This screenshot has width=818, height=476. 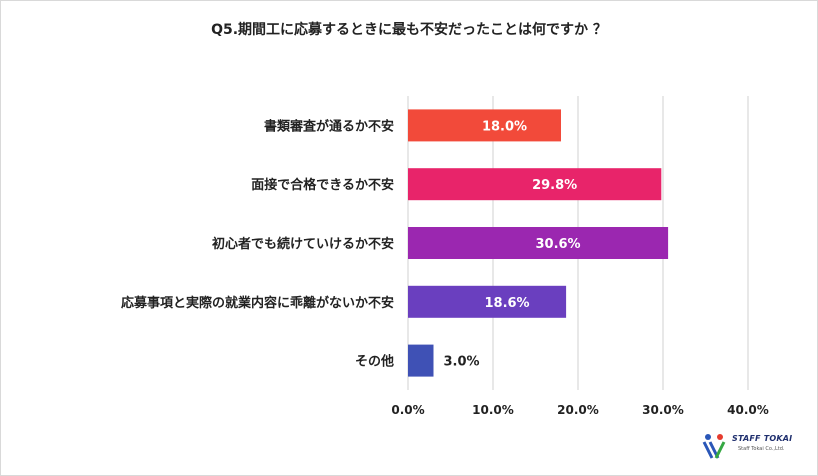 I want to click on data-label: 29.8%, so click(x=554, y=185).